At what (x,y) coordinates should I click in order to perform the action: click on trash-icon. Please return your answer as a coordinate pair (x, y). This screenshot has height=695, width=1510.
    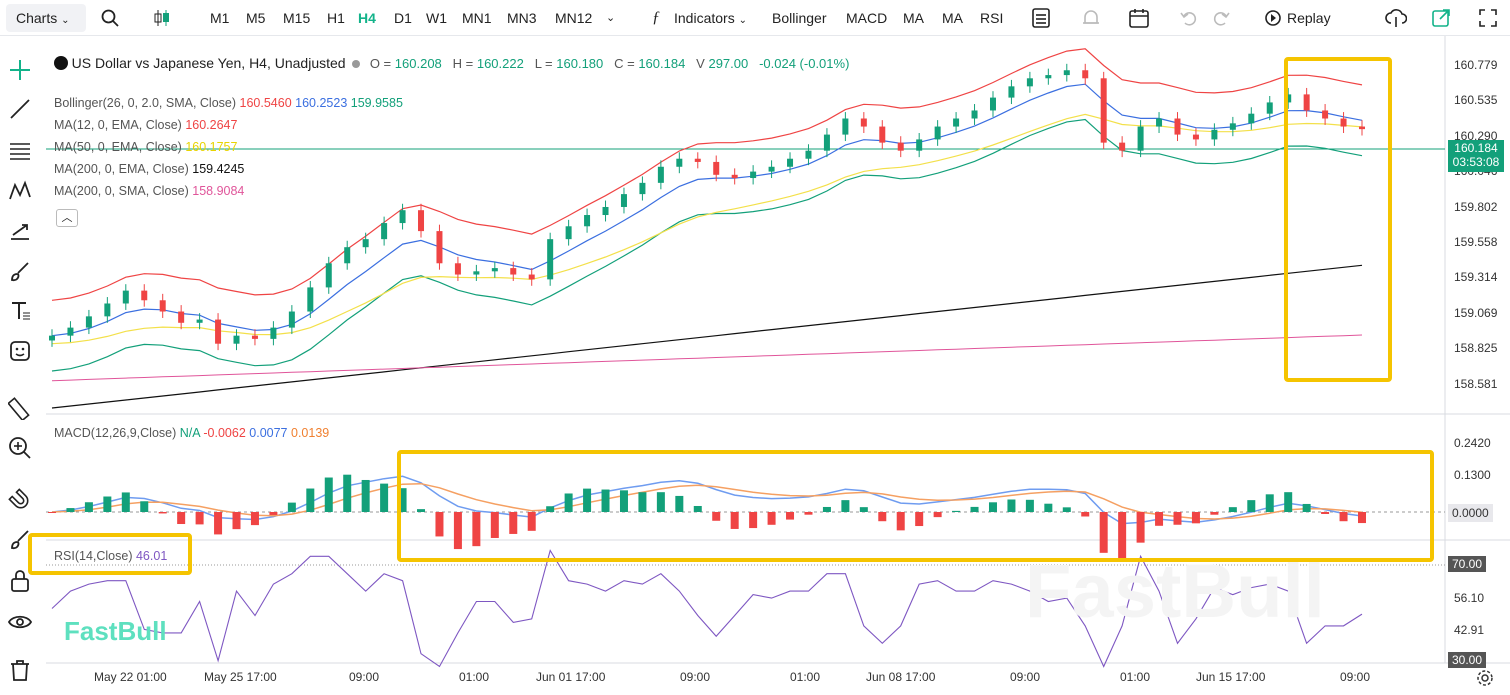
    Looking at the image, I should click on (20, 670).